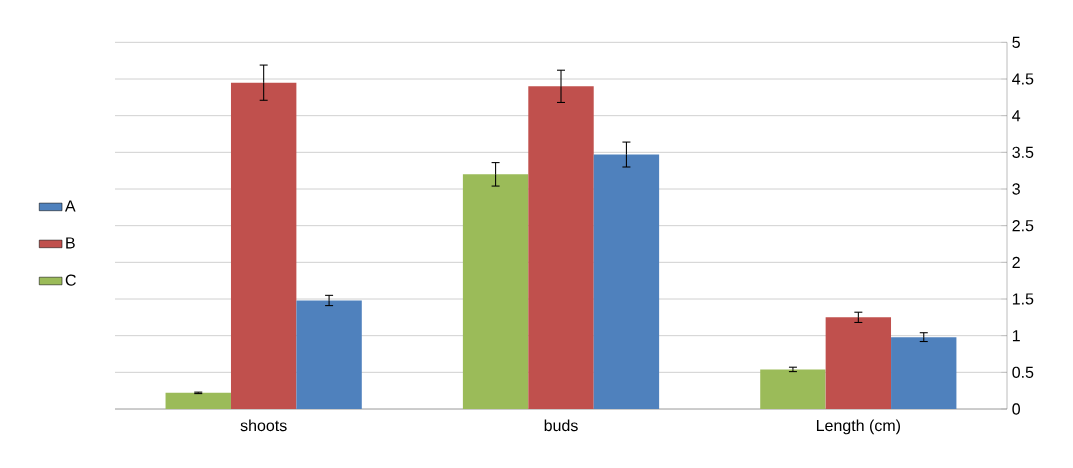 This screenshot has height=468, width=1073. I want to click on y-tick-label: 4.5, so click(1023, 79).